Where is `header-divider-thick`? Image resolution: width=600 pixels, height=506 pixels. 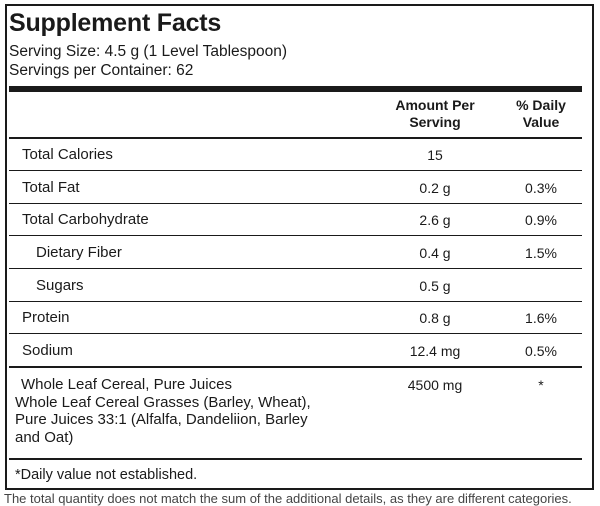 header-divider-thick is located at coordinates (295, 89).